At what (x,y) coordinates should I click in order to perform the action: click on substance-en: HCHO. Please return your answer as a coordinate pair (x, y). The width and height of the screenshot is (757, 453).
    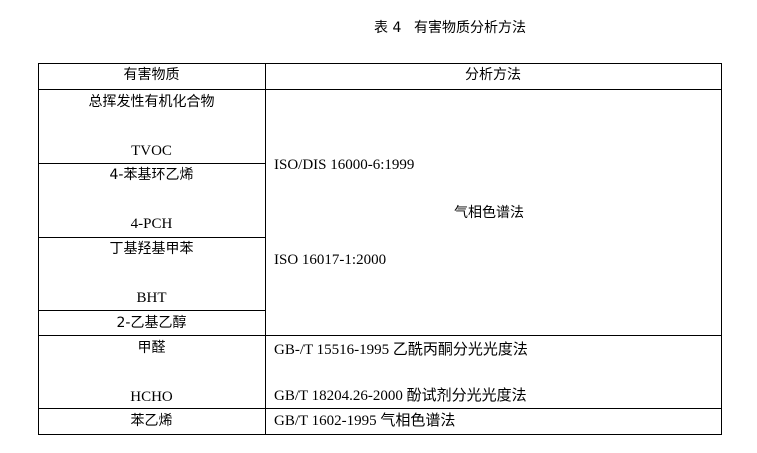
    Looking at the image, I should click on (151, 397).